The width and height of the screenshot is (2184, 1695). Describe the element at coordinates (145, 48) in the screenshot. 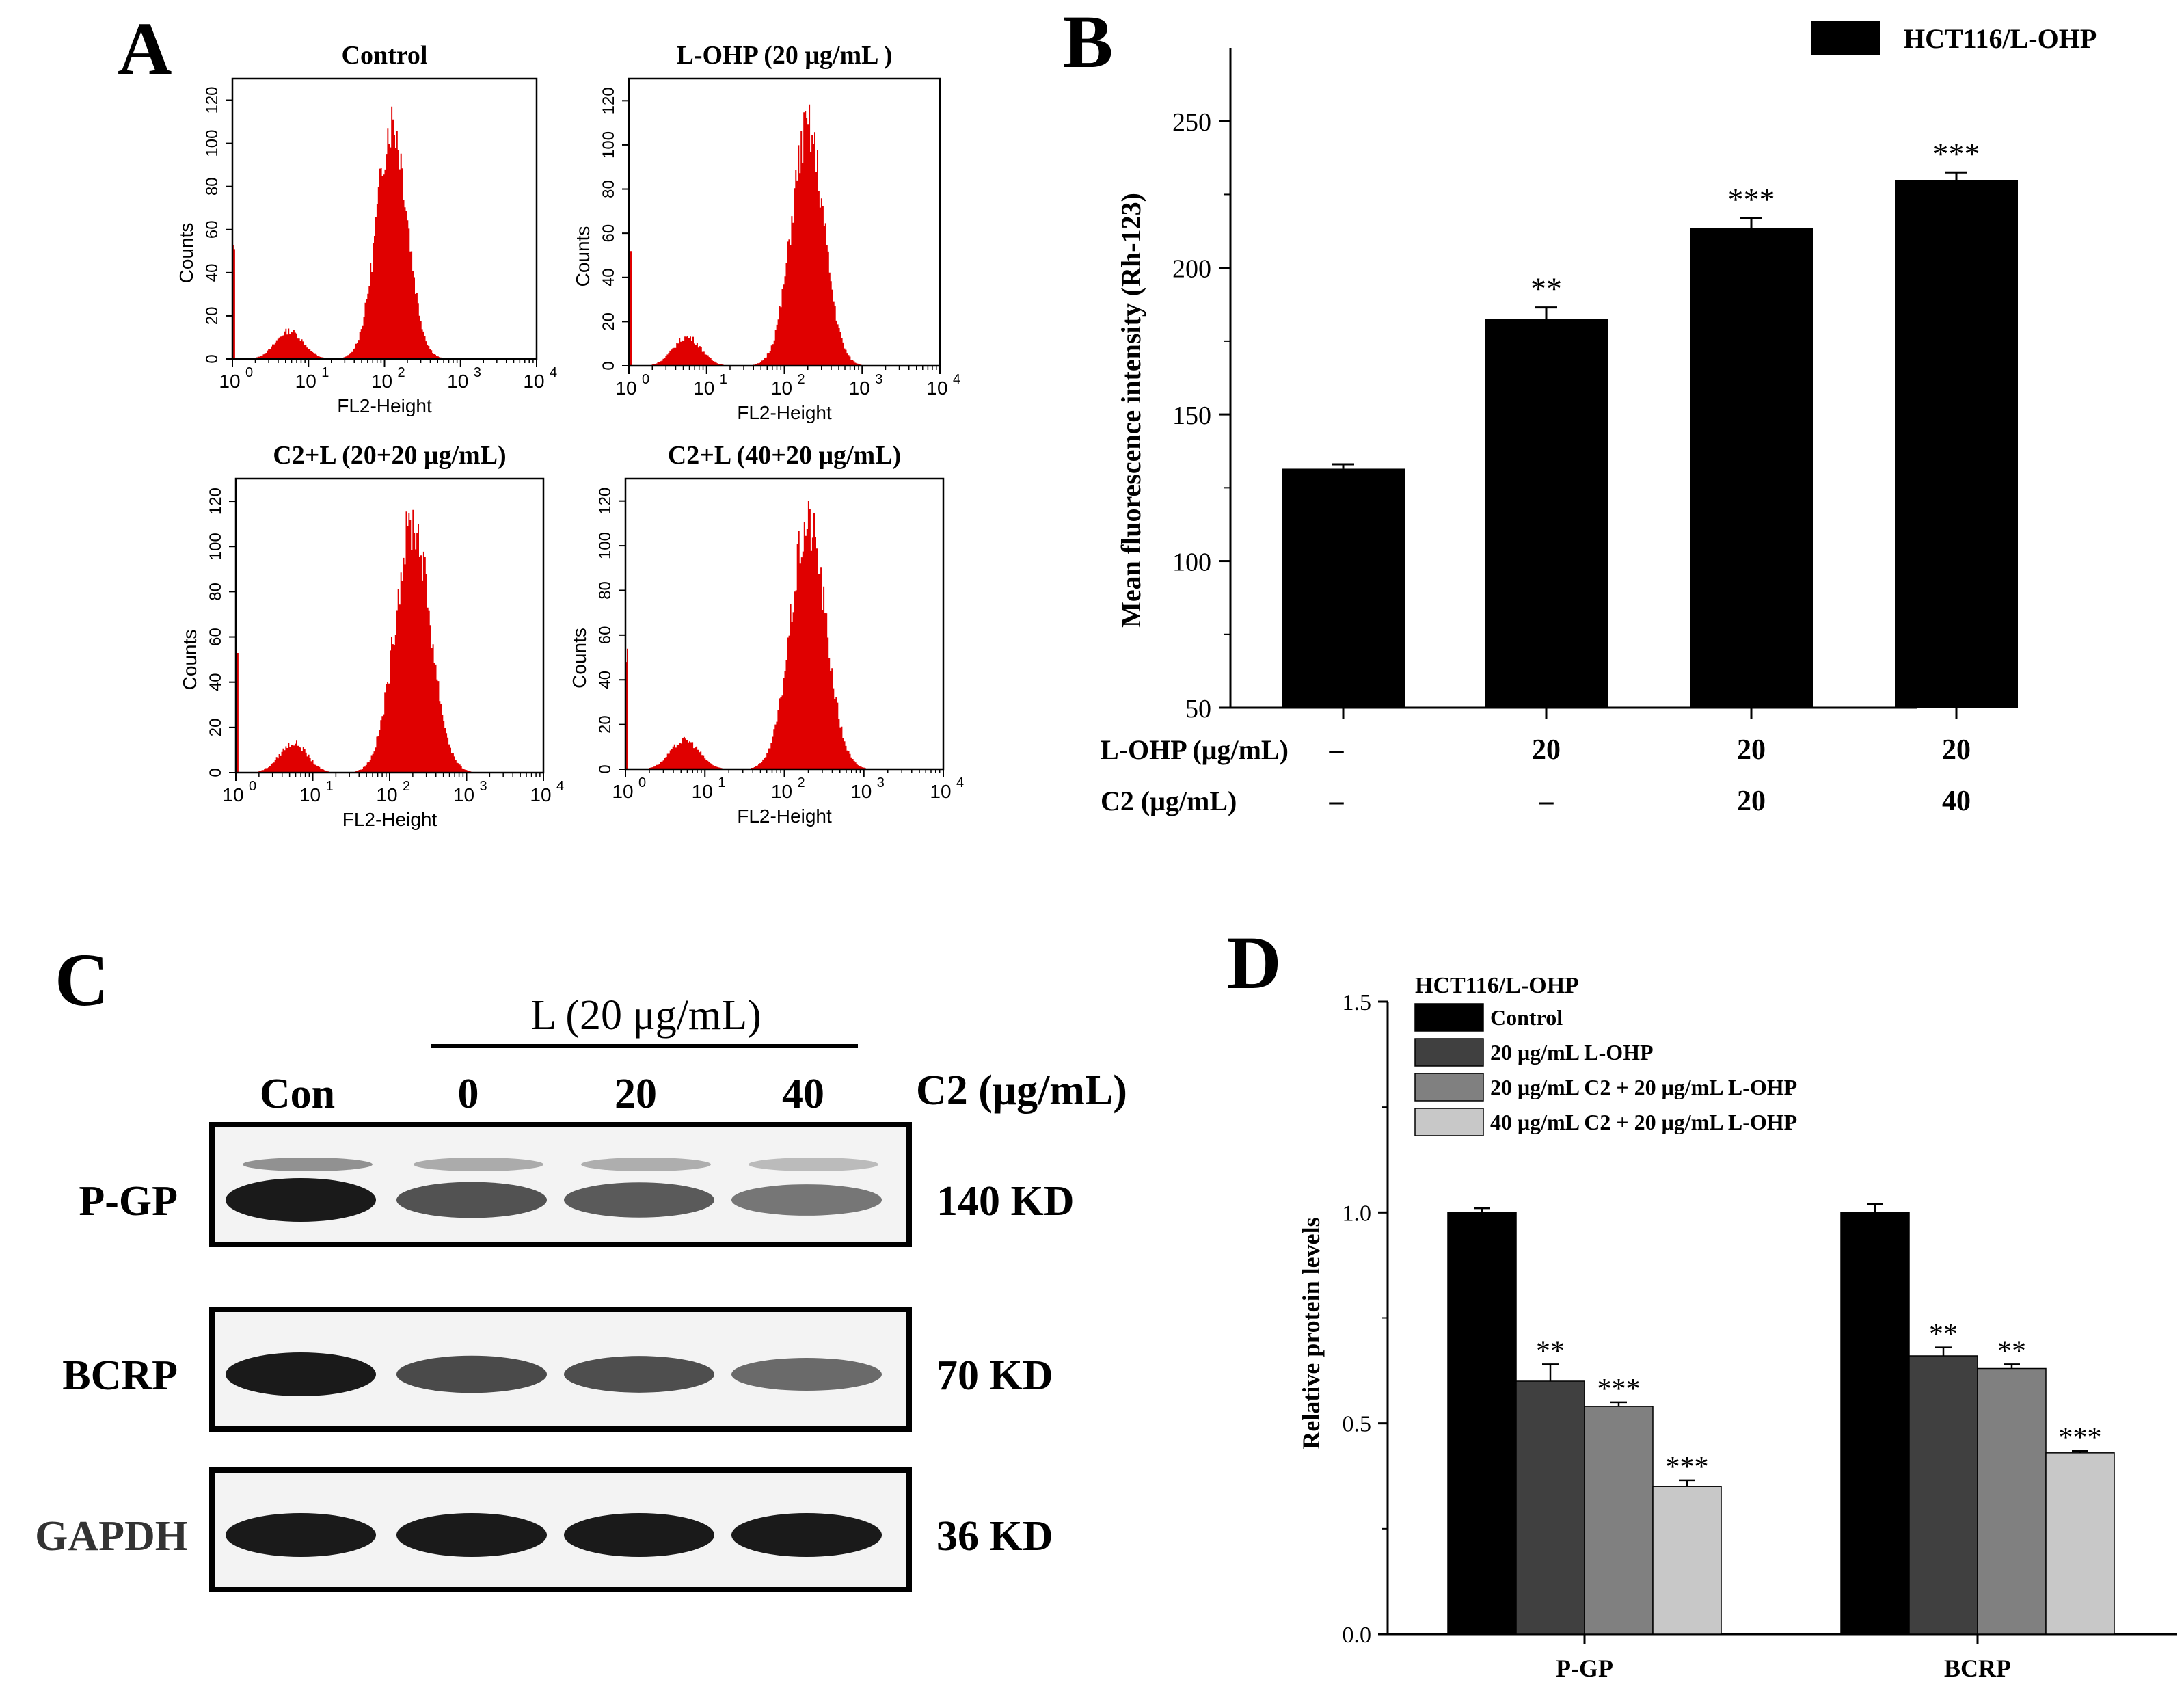

I see `panel-letter-a: A` at that location.